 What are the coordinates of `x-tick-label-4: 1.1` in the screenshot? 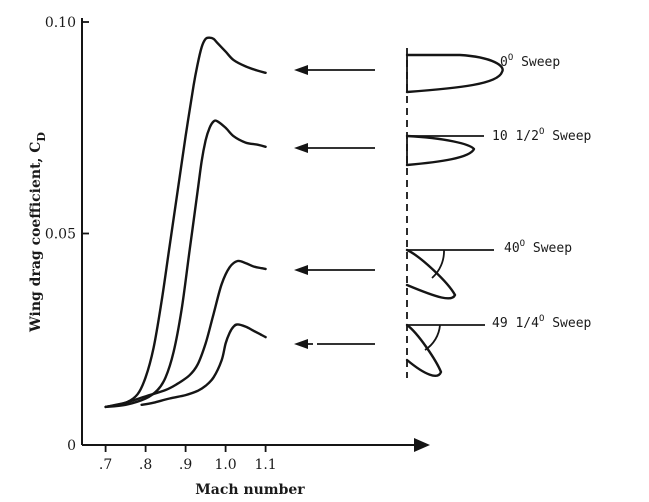 It's located at (265, 465).